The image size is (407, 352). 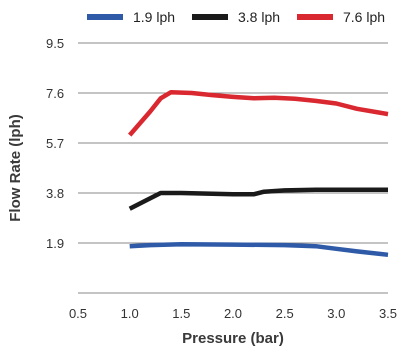 I want to click on x-axis-ticks: 0.5 1.0 1.5 2.0 2.5 3.0 3.5, so click(x=233, y=313).